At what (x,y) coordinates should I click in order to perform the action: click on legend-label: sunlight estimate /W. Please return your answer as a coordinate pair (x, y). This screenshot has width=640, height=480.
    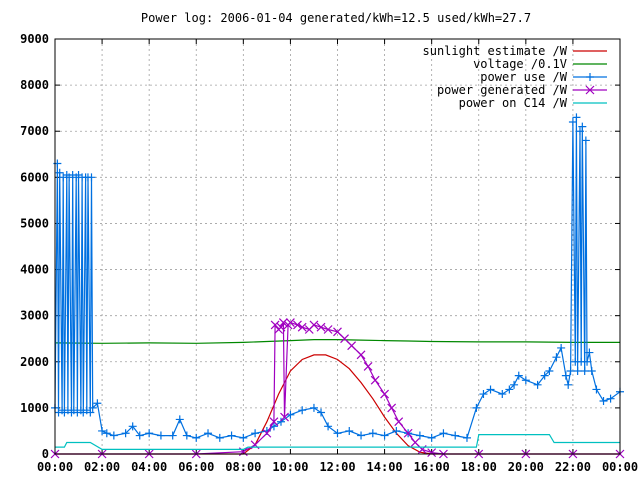
    Looking at the image, I should click on (495, 51).